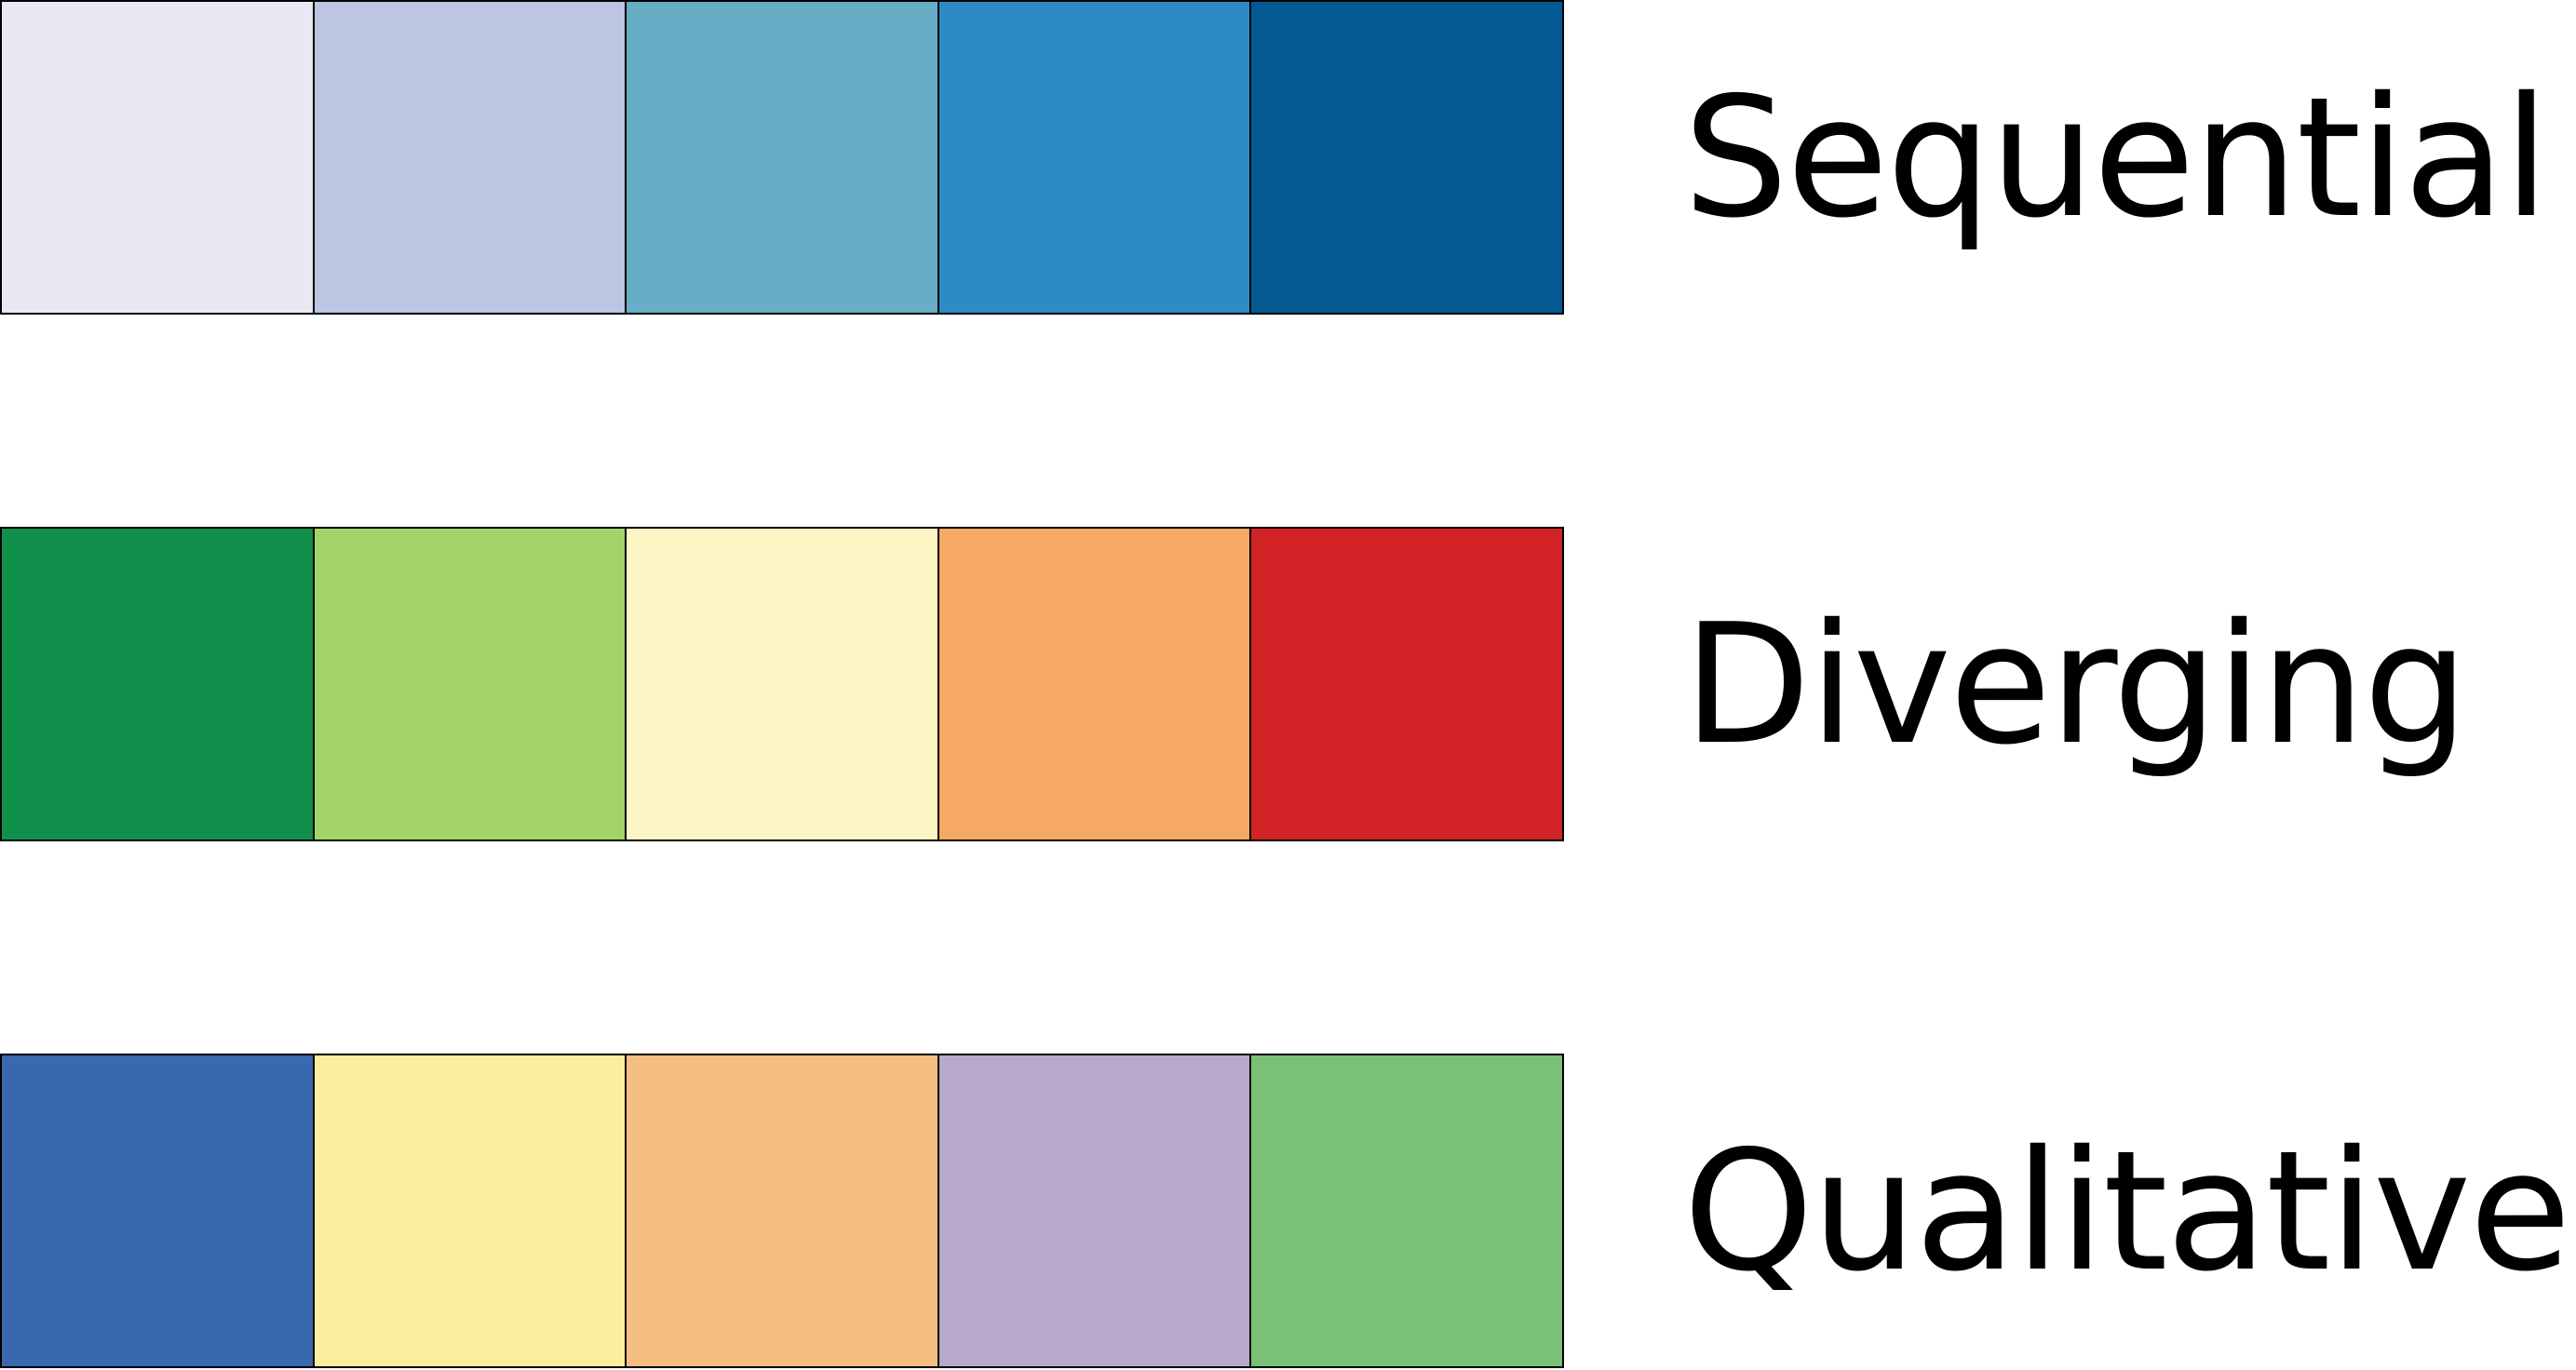 The image size is (2576, 1370). What do you see at coordinates (2076, 684) in the screenshot?
I see `palette-label-diverging: Diverging` at bounding box center [2076, 684].